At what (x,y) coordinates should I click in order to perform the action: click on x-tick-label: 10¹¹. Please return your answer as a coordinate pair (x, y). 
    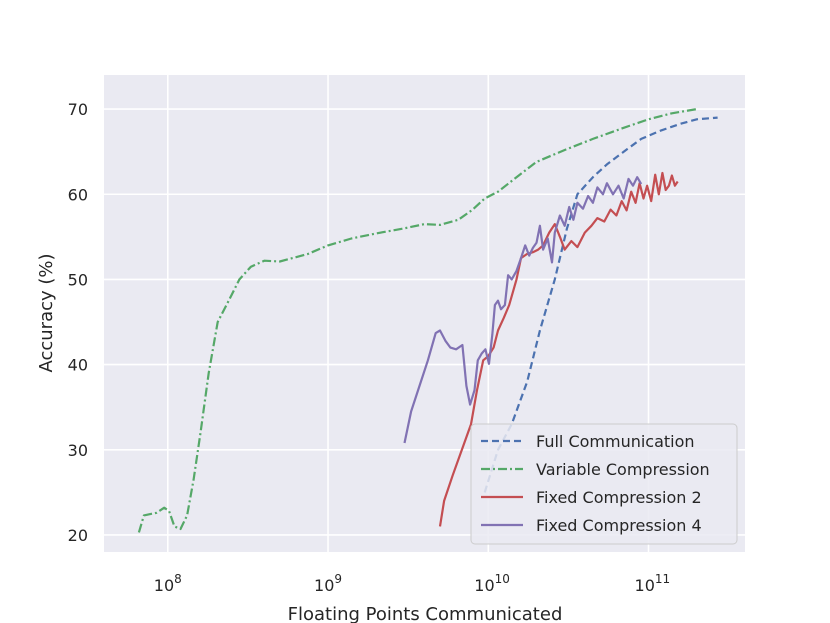
    Looking at the image, I should click on (653, 583).